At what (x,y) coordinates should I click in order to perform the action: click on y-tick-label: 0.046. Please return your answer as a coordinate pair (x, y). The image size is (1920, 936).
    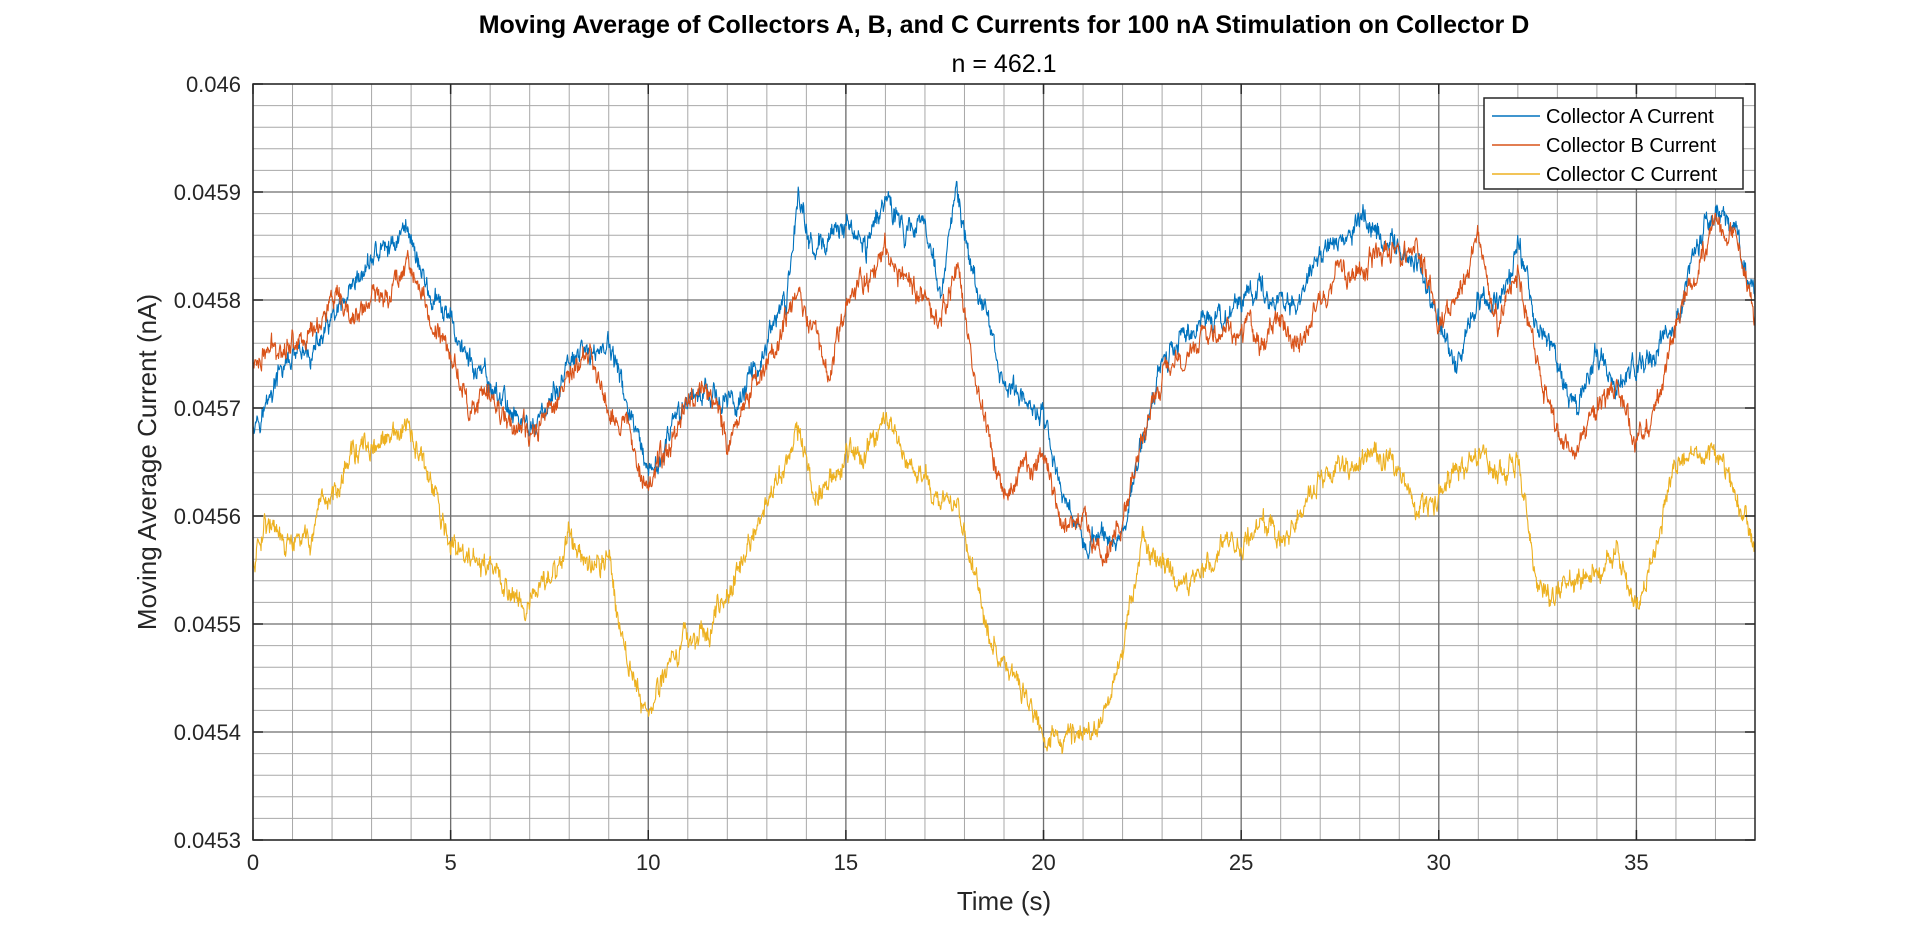
    Looking at the image, I should click on (213, 84).